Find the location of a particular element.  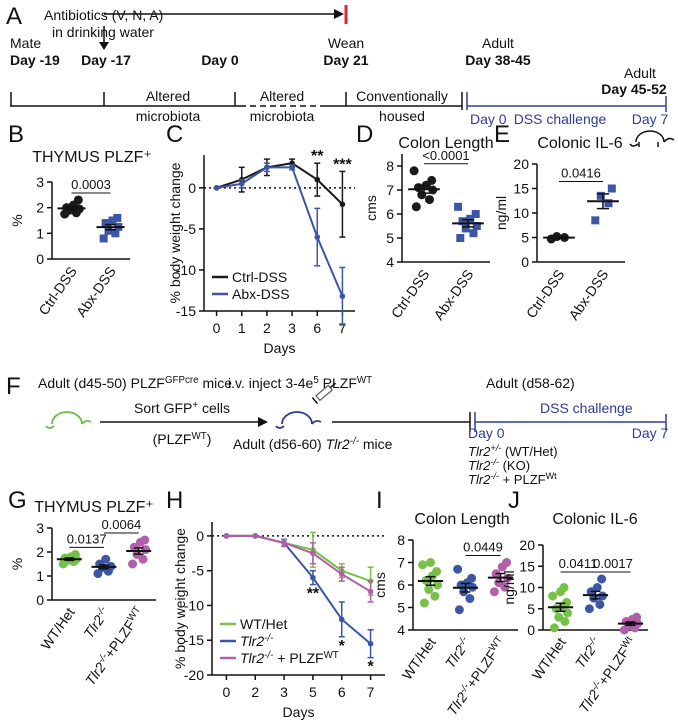

dss-label: DSS challenge is located at coordinates (560, 119).